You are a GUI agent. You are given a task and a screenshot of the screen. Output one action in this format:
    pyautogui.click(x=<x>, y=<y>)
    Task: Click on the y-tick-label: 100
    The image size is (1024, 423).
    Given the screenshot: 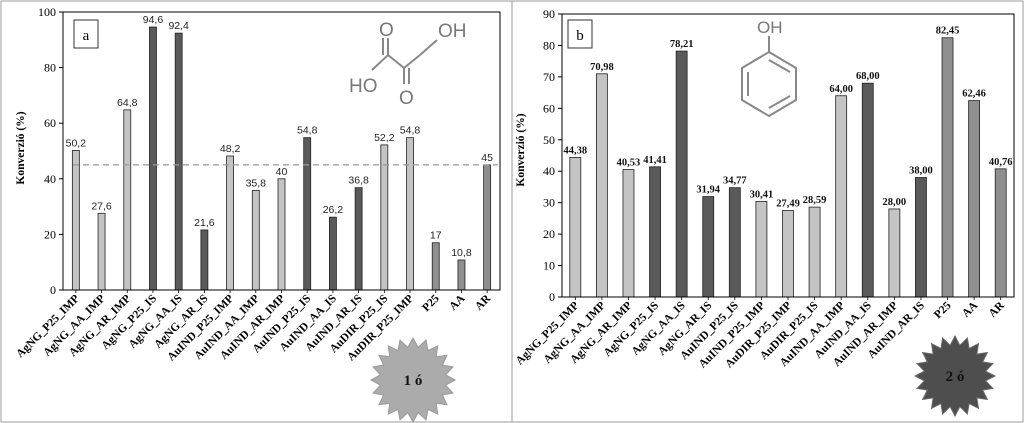 What is the action you would take?
    pyautogui.click(x=47, y=12)
    